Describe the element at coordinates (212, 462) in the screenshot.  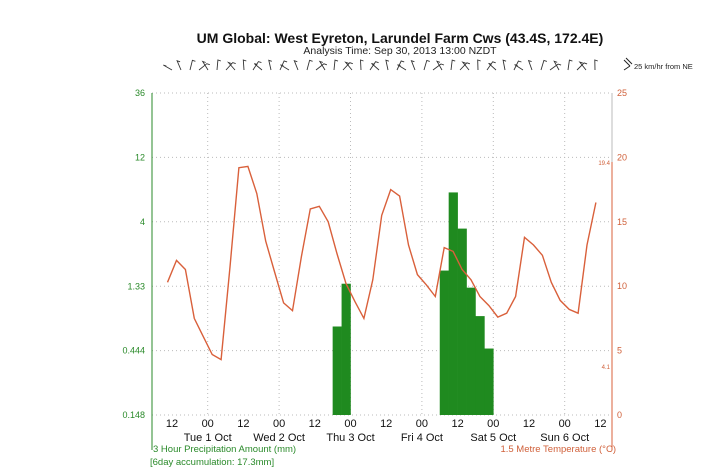
I see `precip-accumulation: [6day accumulation: 17.3mm]` at that location.